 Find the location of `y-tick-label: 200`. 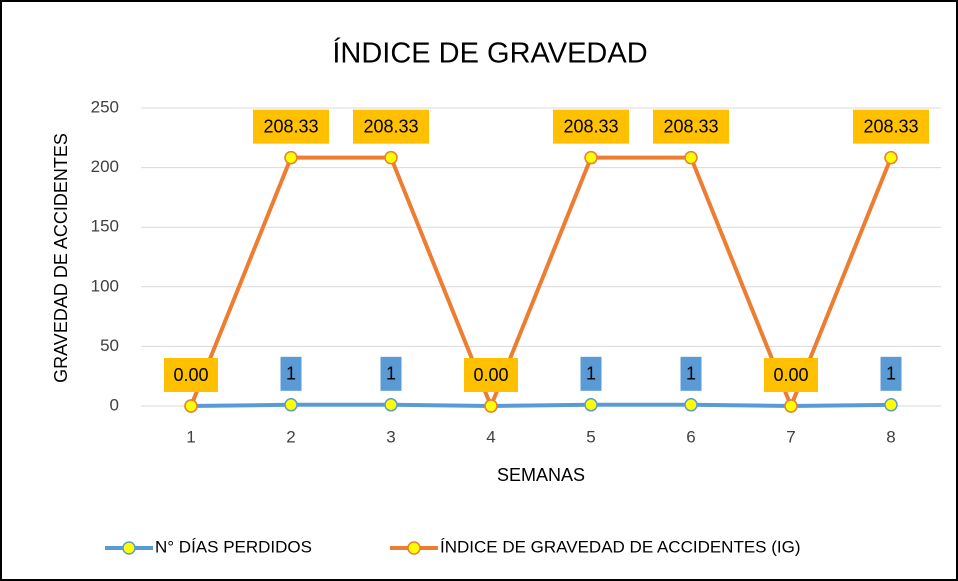

y-tick-label: 200 is located at coordinates (105, 166).